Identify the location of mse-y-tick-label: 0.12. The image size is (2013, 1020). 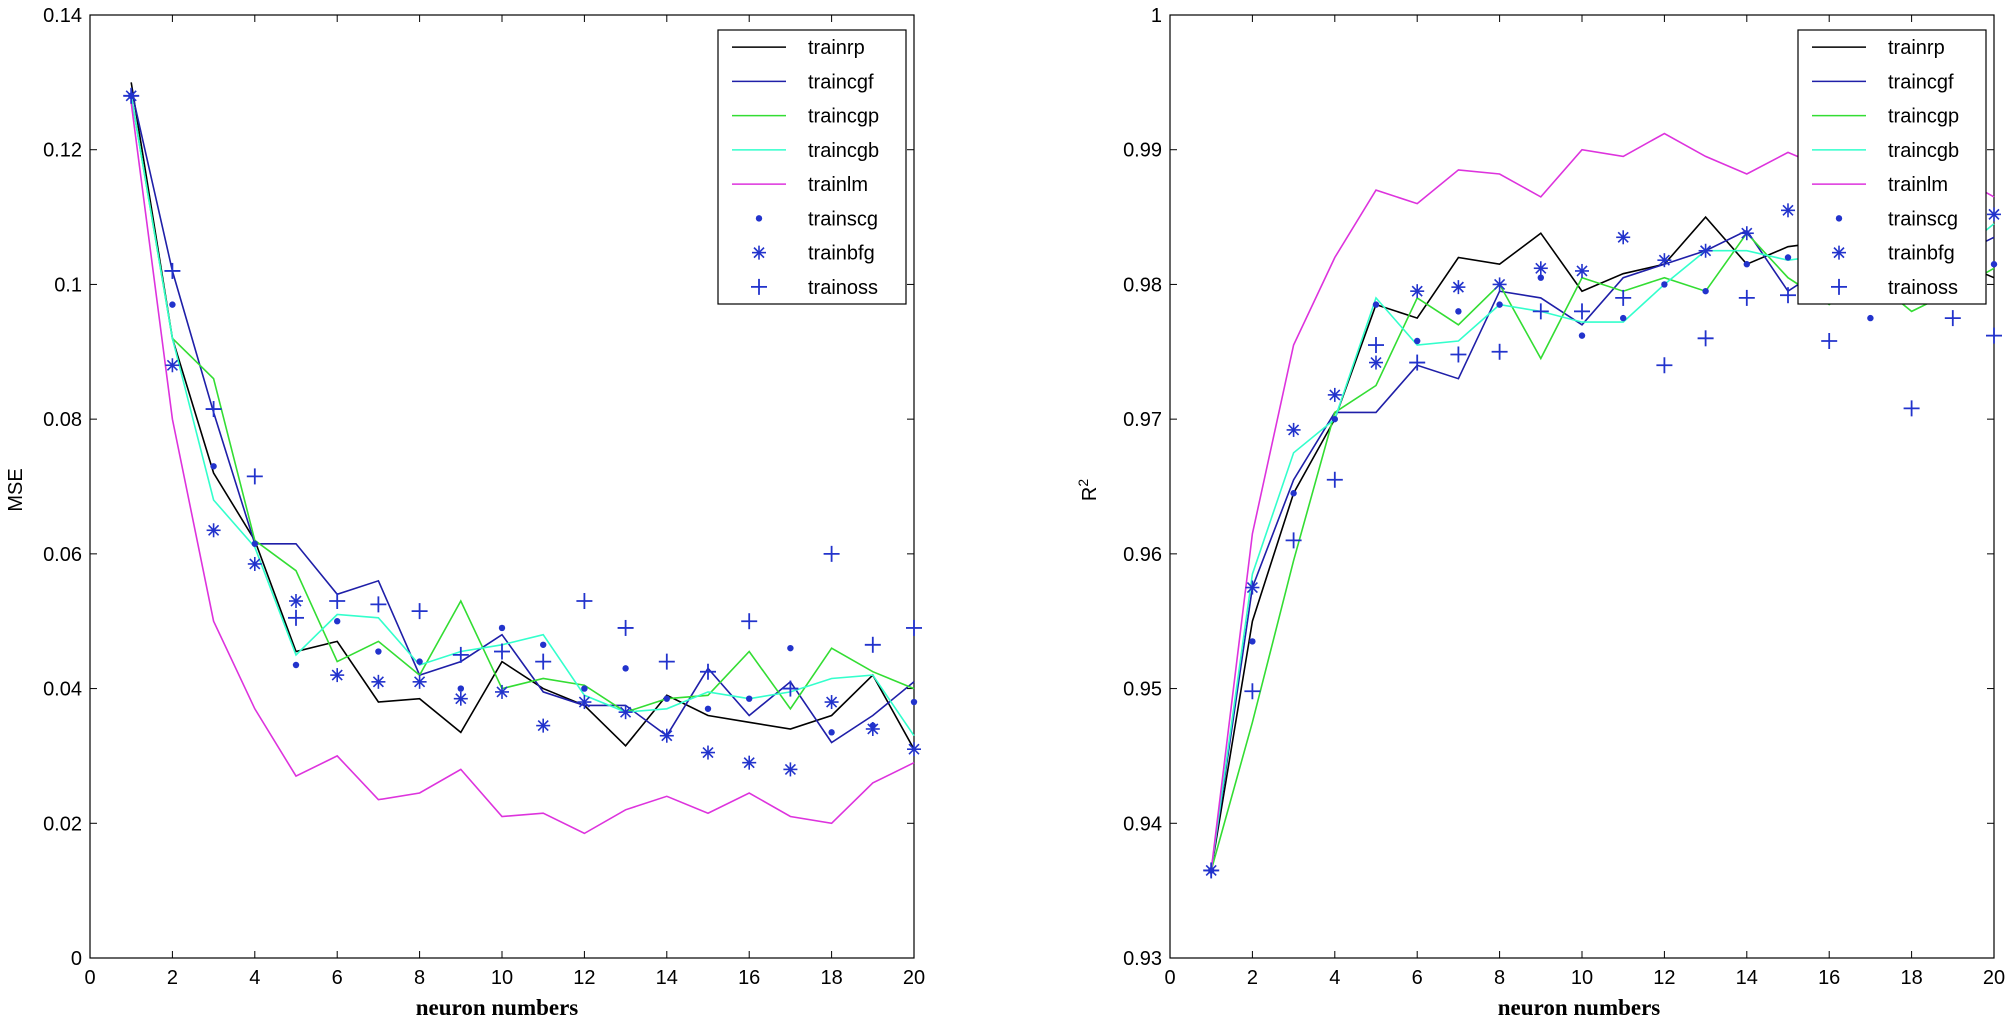
(62, 151).